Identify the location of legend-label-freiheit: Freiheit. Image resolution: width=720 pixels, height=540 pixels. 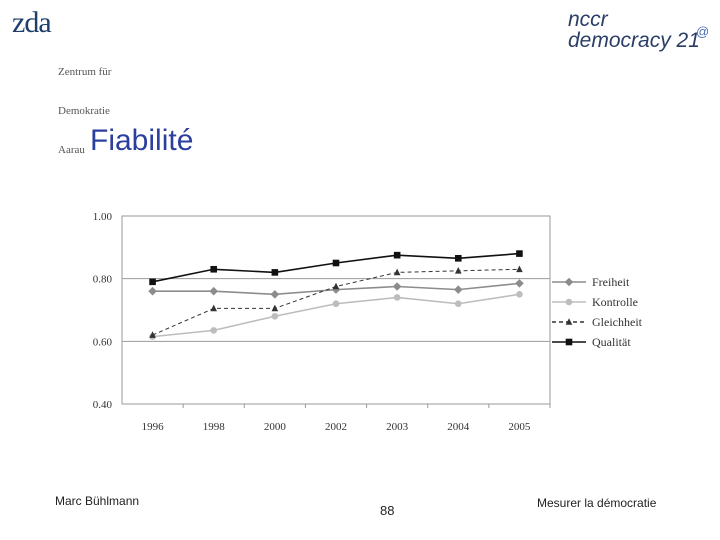
(611, 282).